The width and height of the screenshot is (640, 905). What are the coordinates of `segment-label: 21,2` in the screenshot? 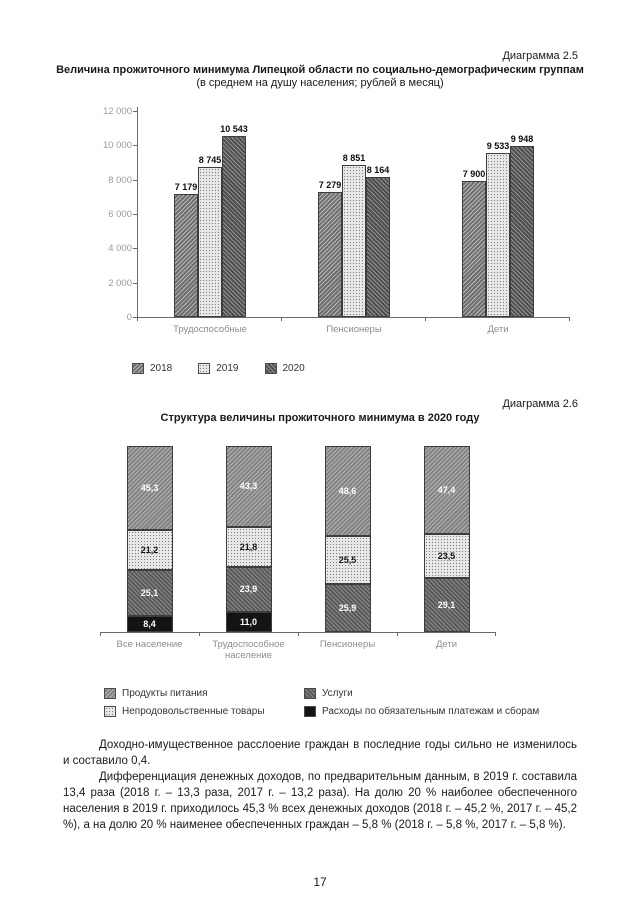 It's located at (149, 549).